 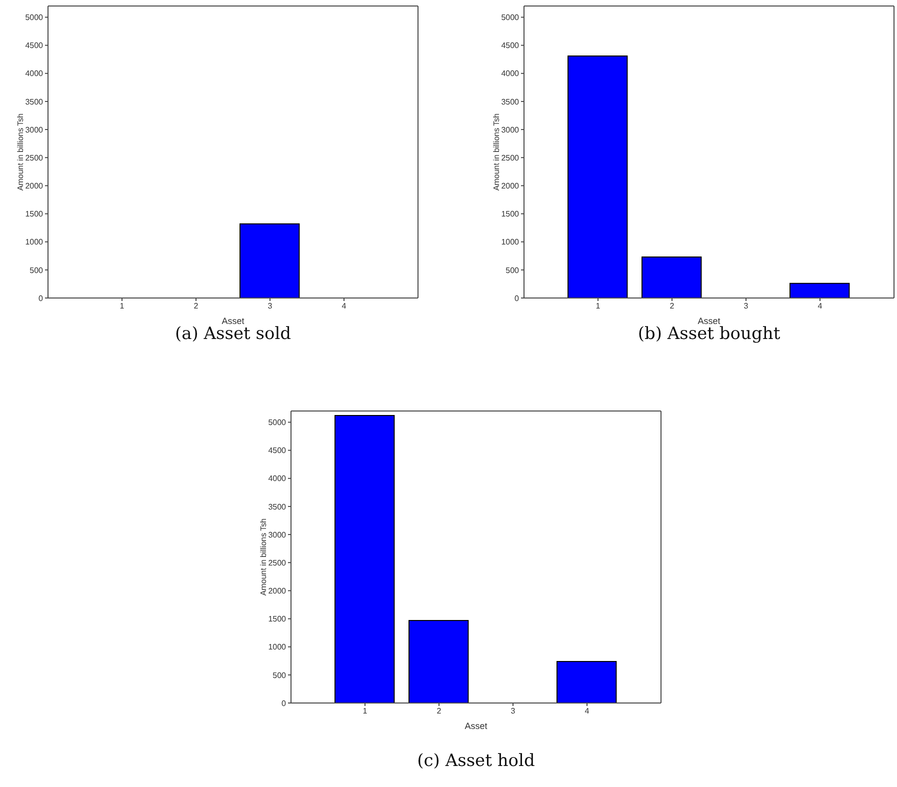 What do you see at coordinates (709, 334) in the screenshot?
I see `text: (b) Asset bought` at bounding box center [709, 334].